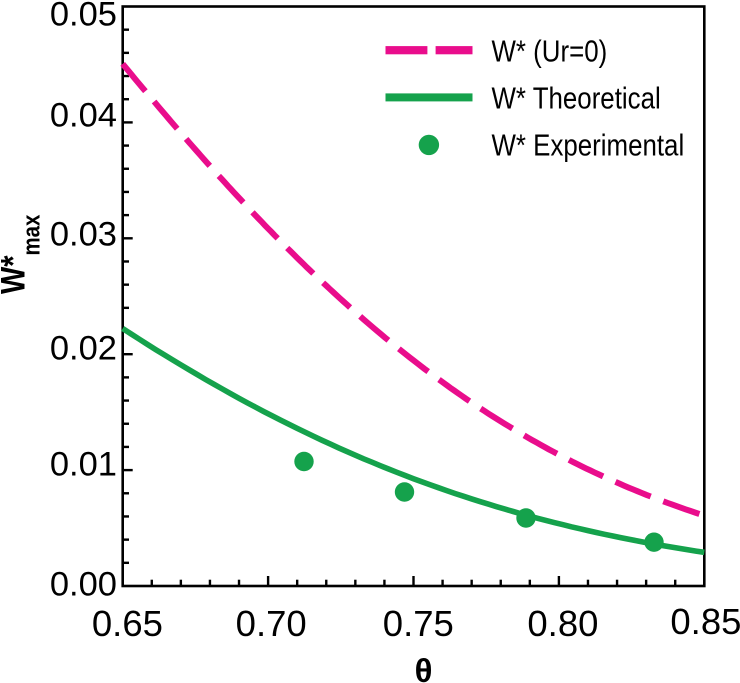 This screenshot has width=740, height=683. What do you see at coordinates (576, 98) in the screenshot?
I see `svg-text: W* Theoretical` at bounding box center [576, 98].